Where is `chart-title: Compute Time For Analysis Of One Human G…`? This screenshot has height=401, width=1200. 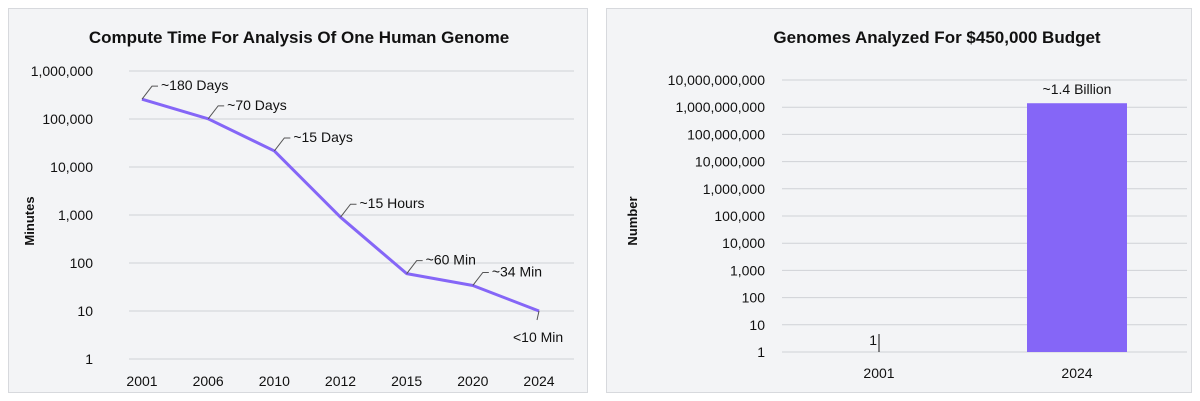 chart-title: Compute Time For Analysis Of One Human G… is located at coordinates (299, 37).